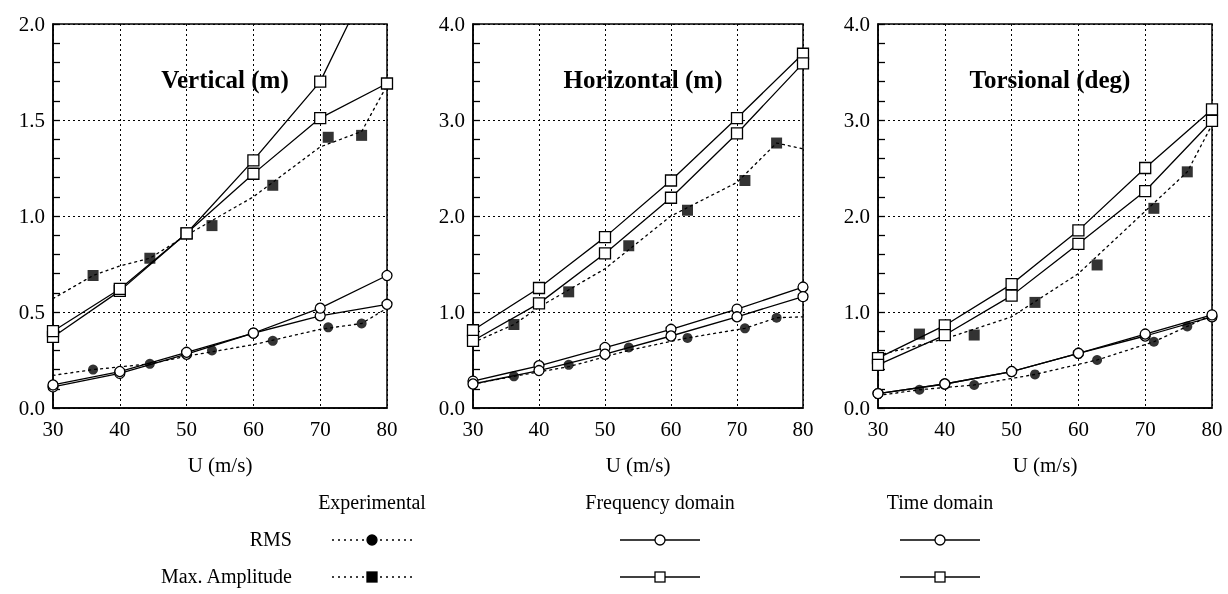  I want to click on text: Max. Amplitude, so click(226, 576).